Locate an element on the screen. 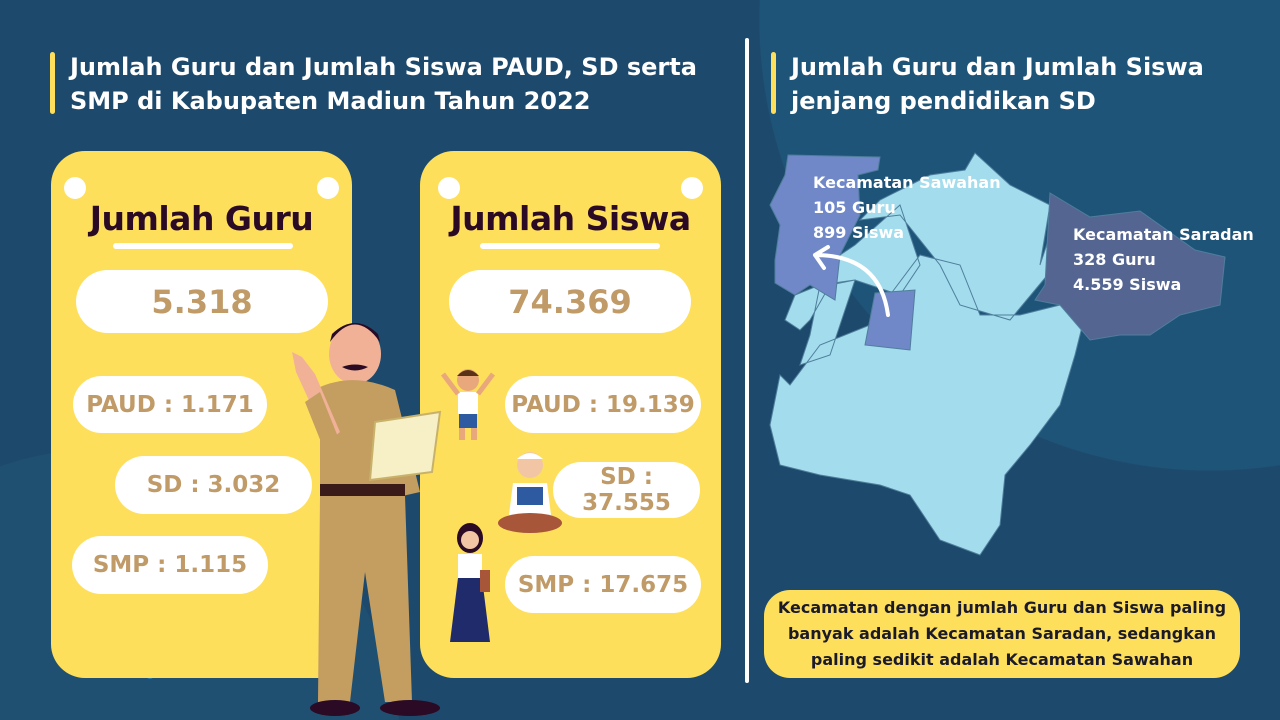 The width and height of the screenshot is (1280, 720). map-region-sawahan-north is located at coordinates (825, 227).